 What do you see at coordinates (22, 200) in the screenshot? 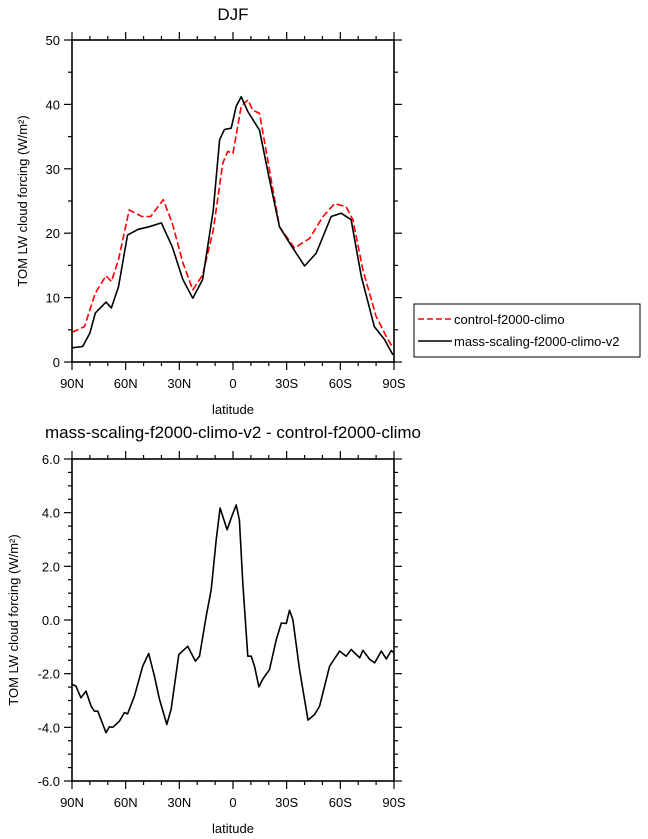
I see `top-chart-ylabel: TOM LW cloud forcing (W/m²)` at bounding box center [22, 200].